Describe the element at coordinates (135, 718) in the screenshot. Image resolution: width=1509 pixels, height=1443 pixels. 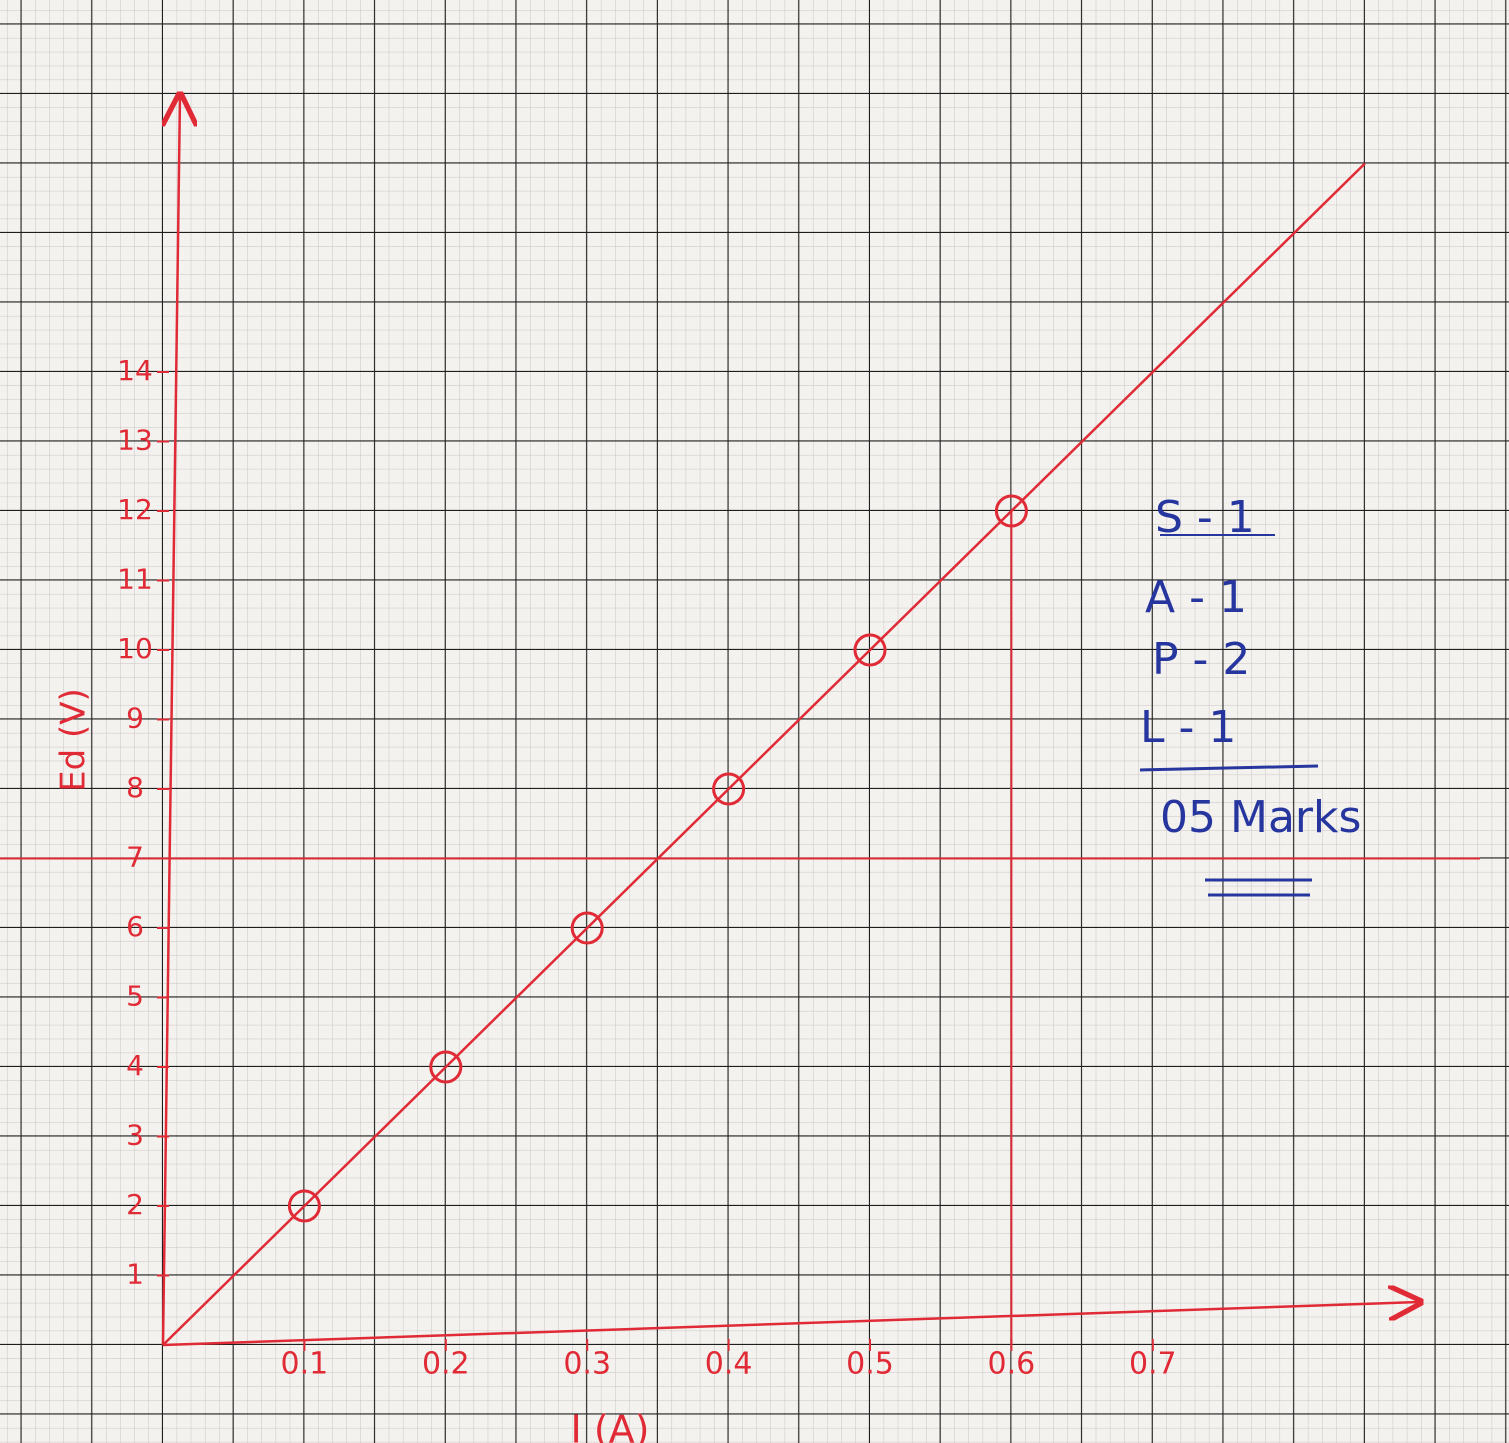
I see `y-tick-label: 9` at that location.